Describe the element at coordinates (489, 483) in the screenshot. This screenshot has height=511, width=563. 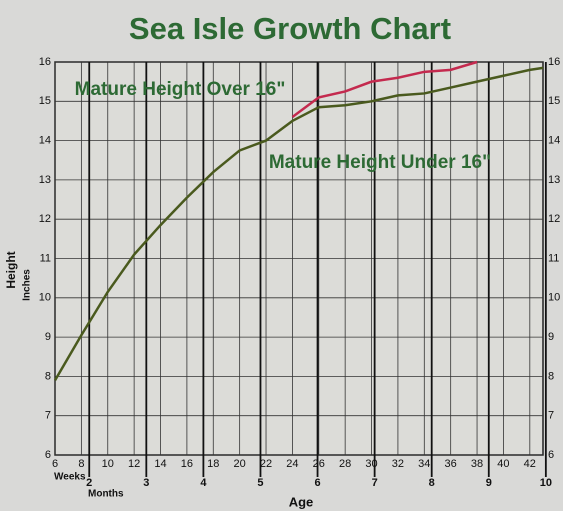
I see `x2-tick-label: 9` at that location.